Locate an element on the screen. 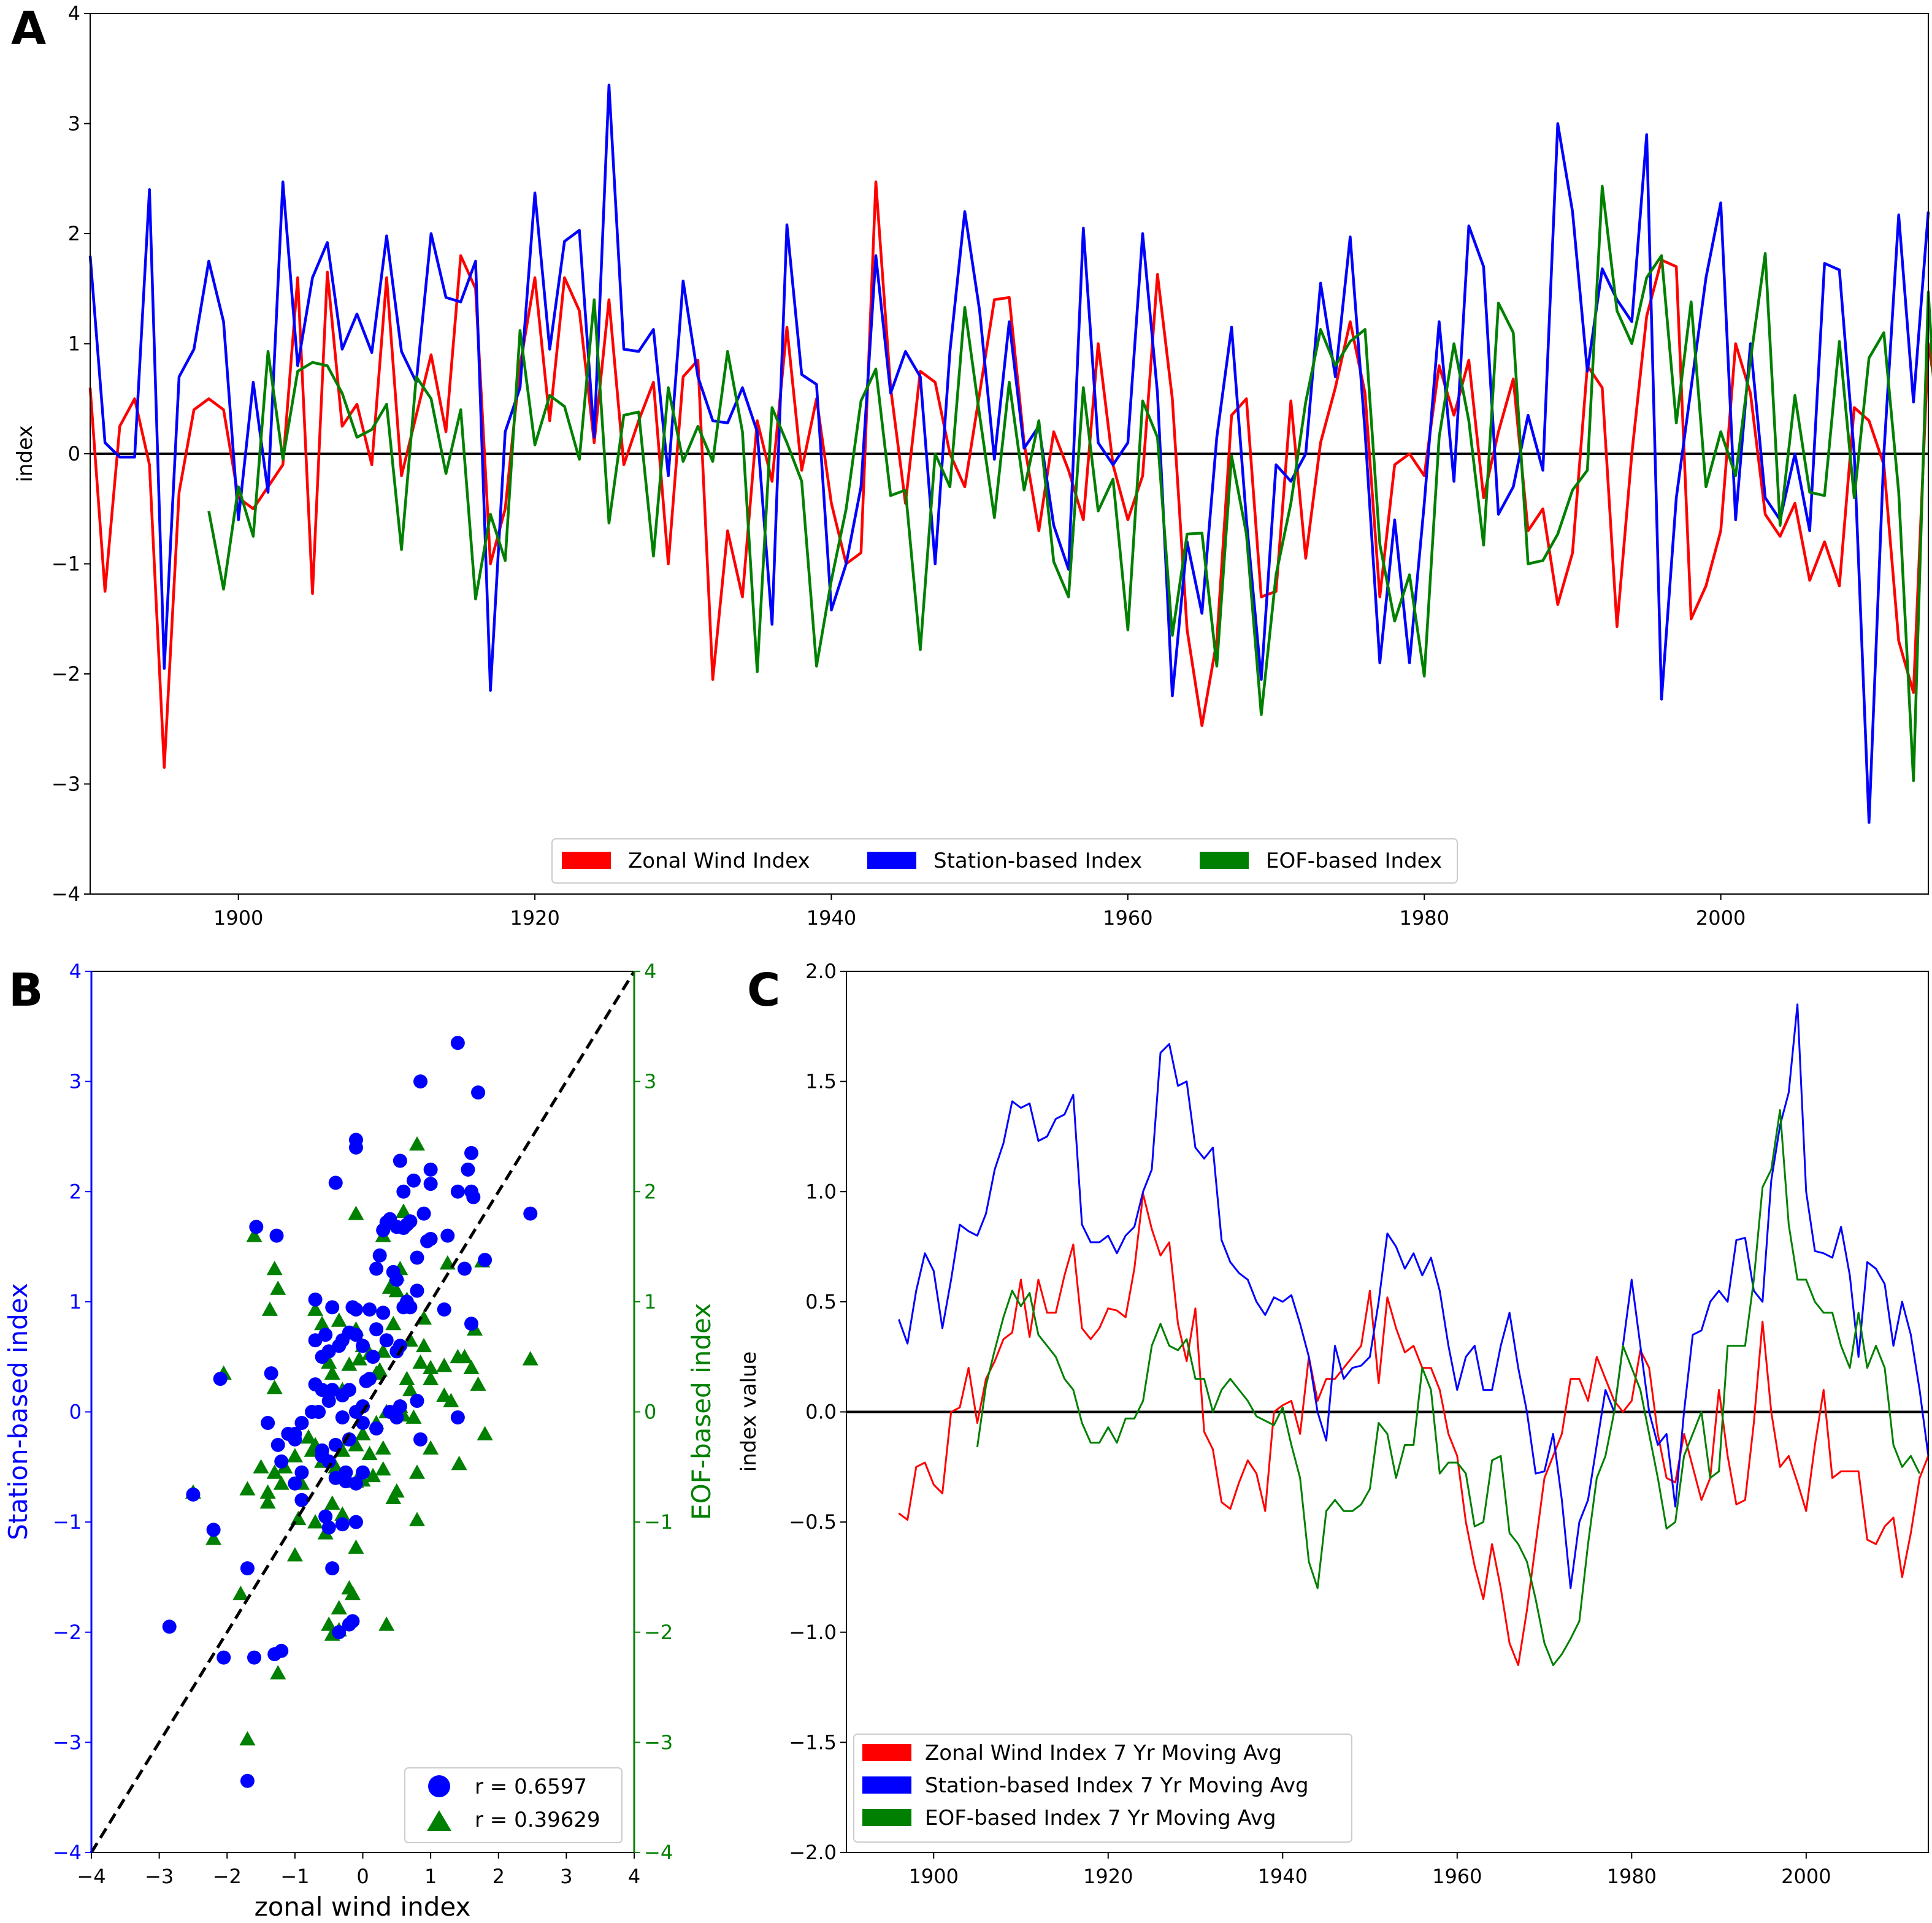 The image size is (1932, 1923). panel-a-ytick-label: −2 is located at coordinates (66, 674).